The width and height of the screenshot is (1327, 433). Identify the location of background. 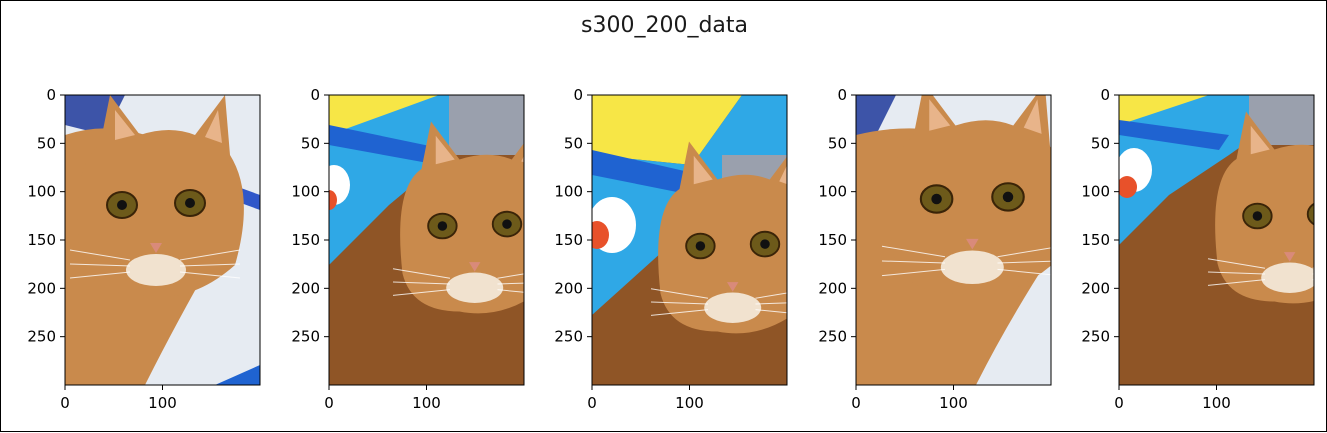
(486, 125).